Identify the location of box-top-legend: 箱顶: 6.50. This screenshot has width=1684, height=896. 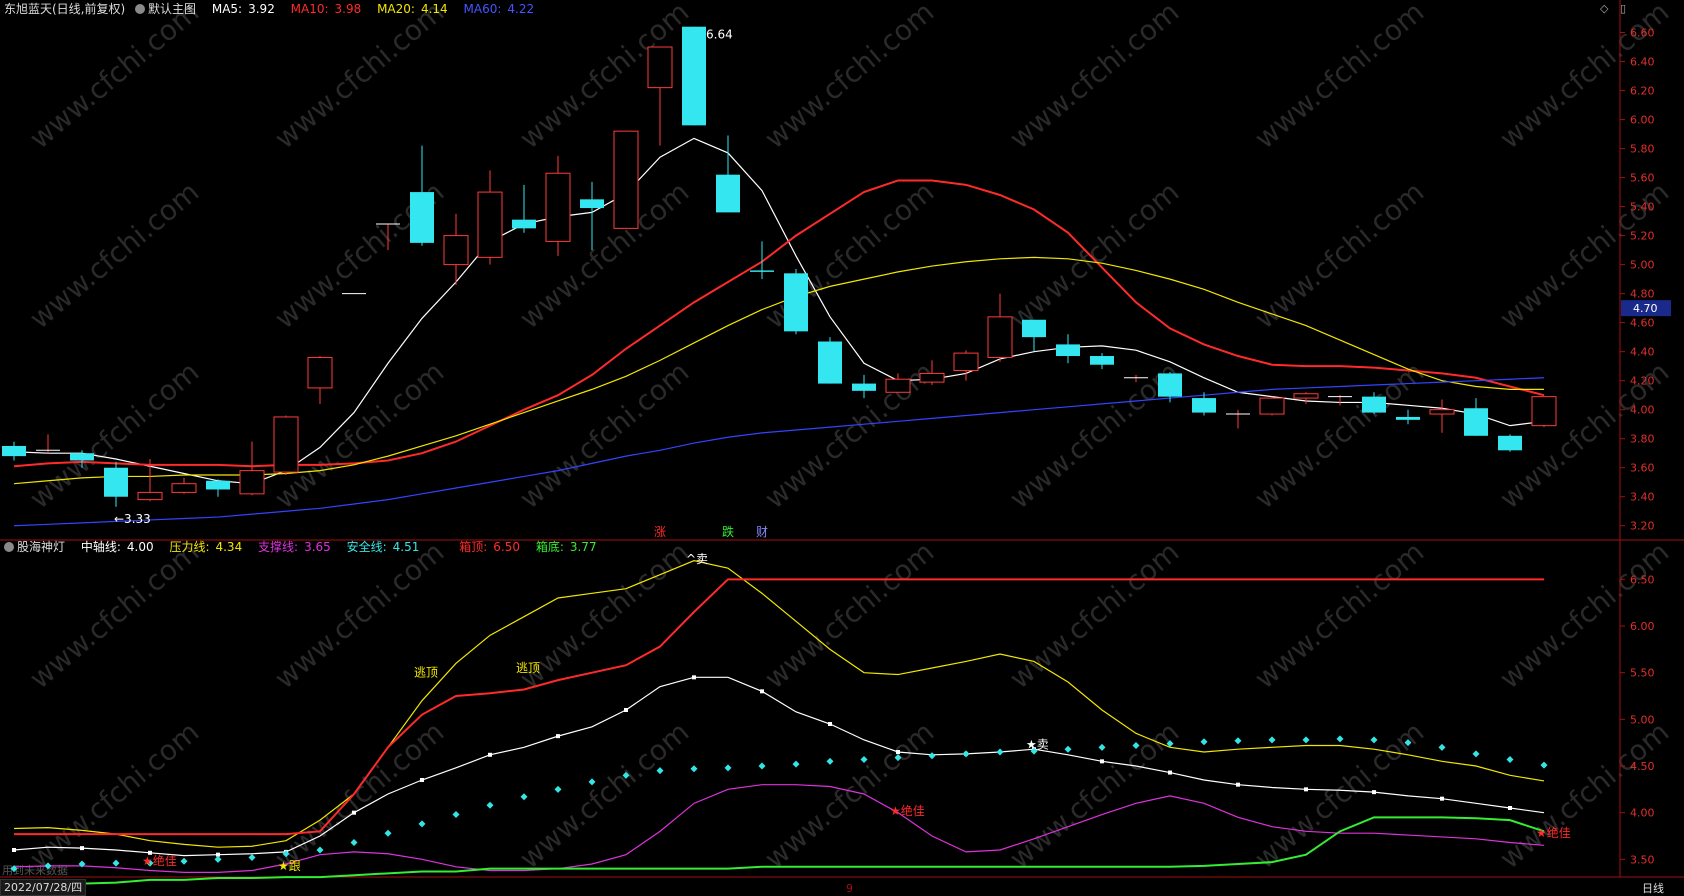
(489, 547).